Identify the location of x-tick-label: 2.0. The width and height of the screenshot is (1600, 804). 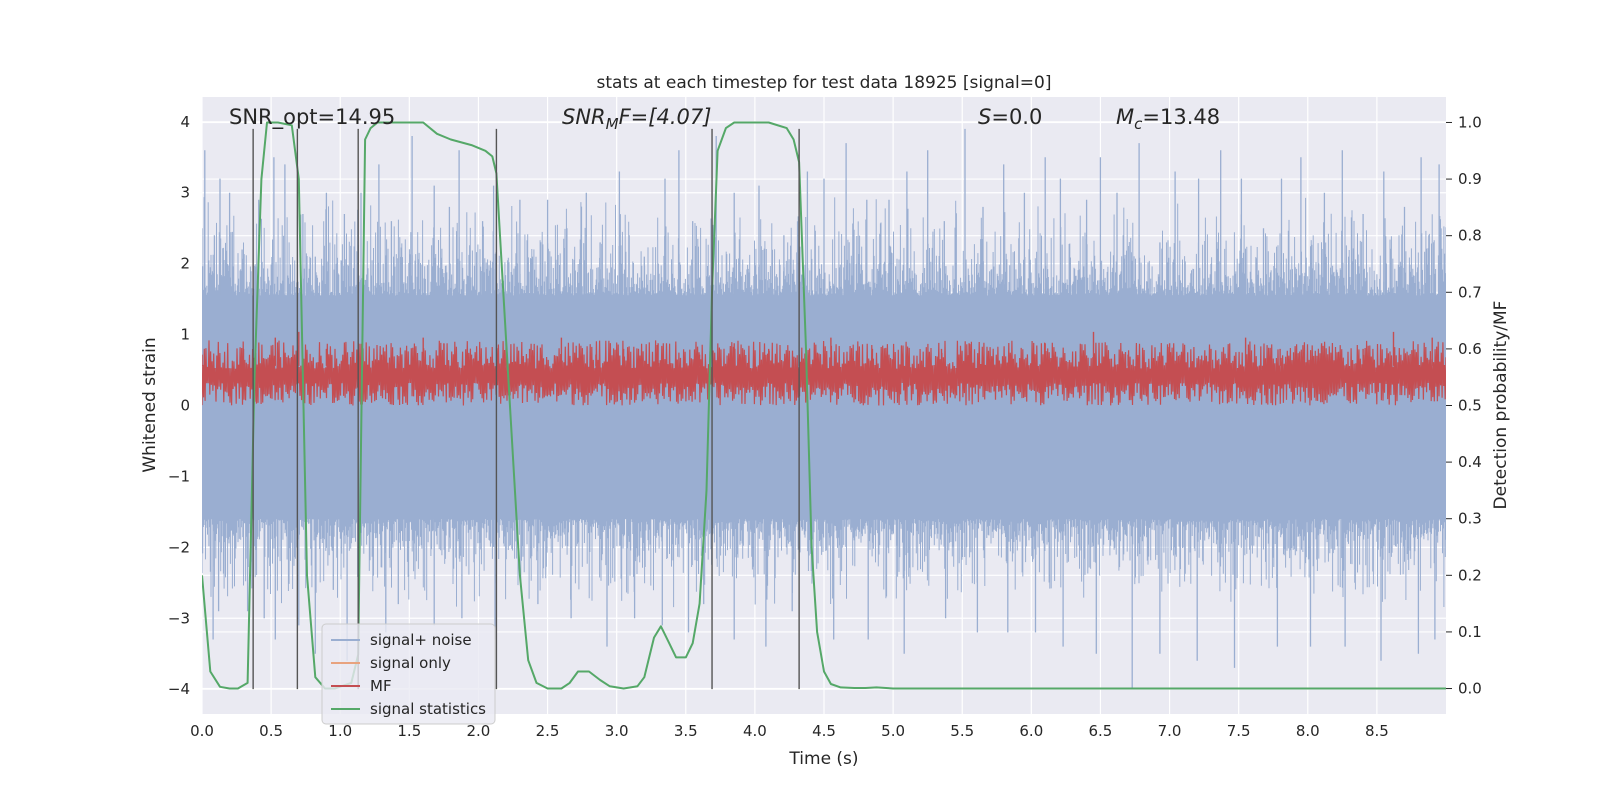
(479, 731).